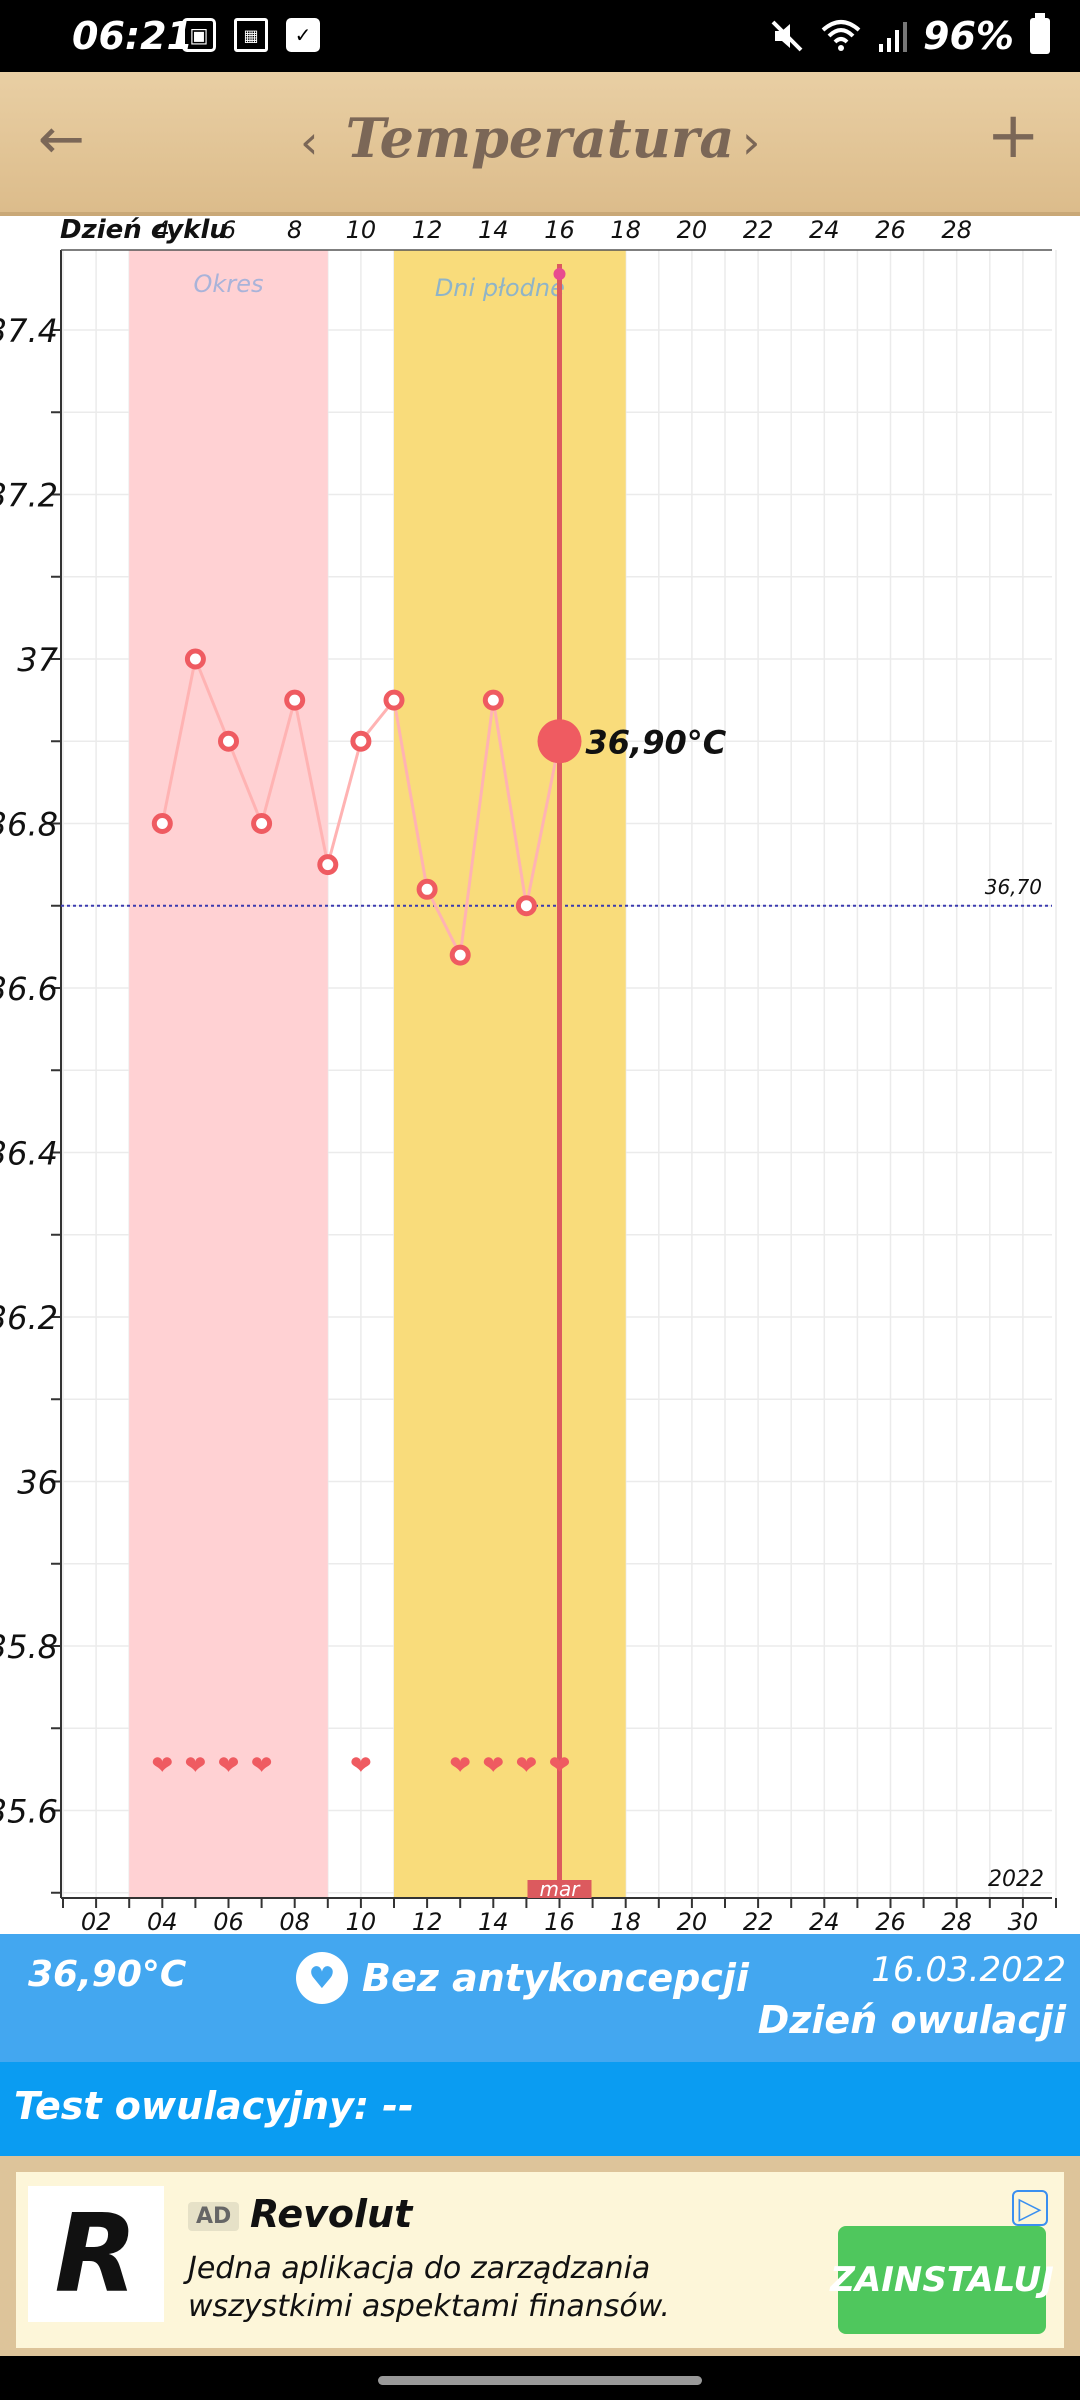 The width and height of the screenshot is (1080, 2400). What do you see at coordinates (361, 230) in the screenshot?
I see `top-axis-tick-label: 10` at bounding box center [361, 230].